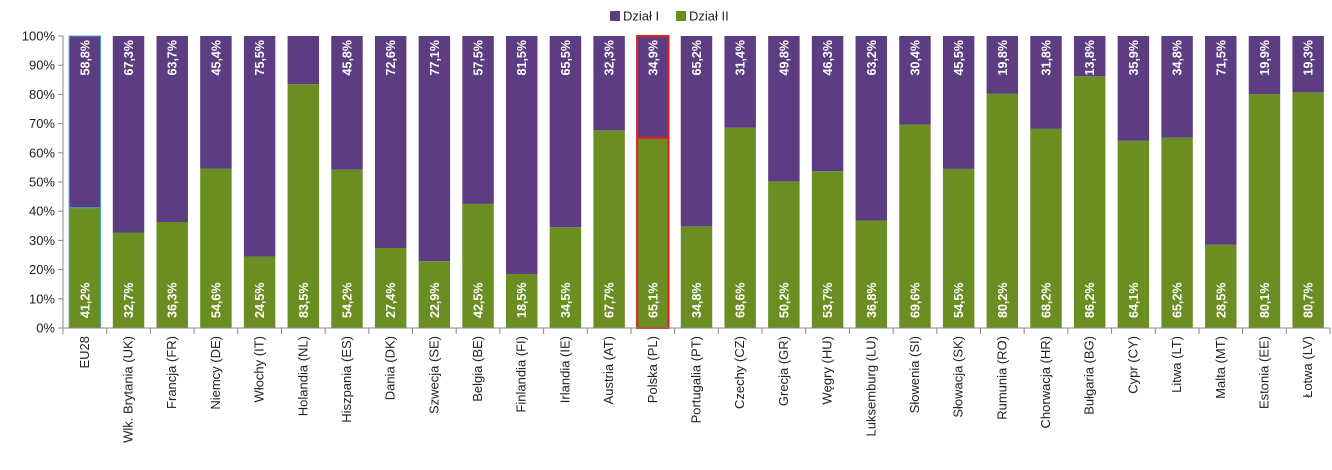  What do you see at coordinates (1176, 364) in the screenshot?
I see `category-label-litwa-lt: Litwa (LT)` at bounding box center [1176, 364].